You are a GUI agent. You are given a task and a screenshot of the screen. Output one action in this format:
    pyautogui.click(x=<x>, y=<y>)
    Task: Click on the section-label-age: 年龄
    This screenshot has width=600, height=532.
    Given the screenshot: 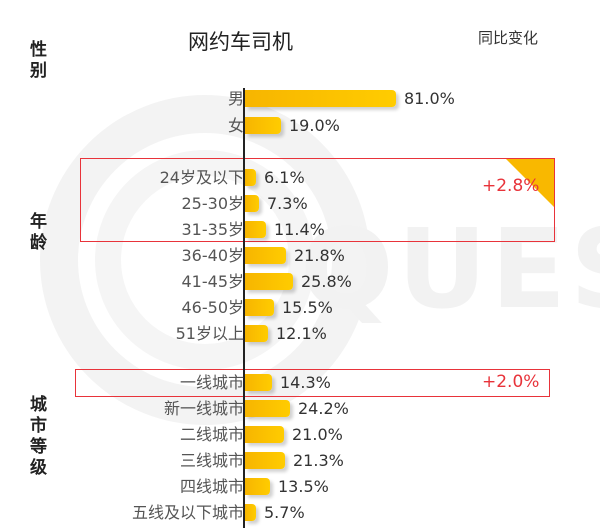 What is the action you would take?
    pyautogui.click(x=38, y=232)
    